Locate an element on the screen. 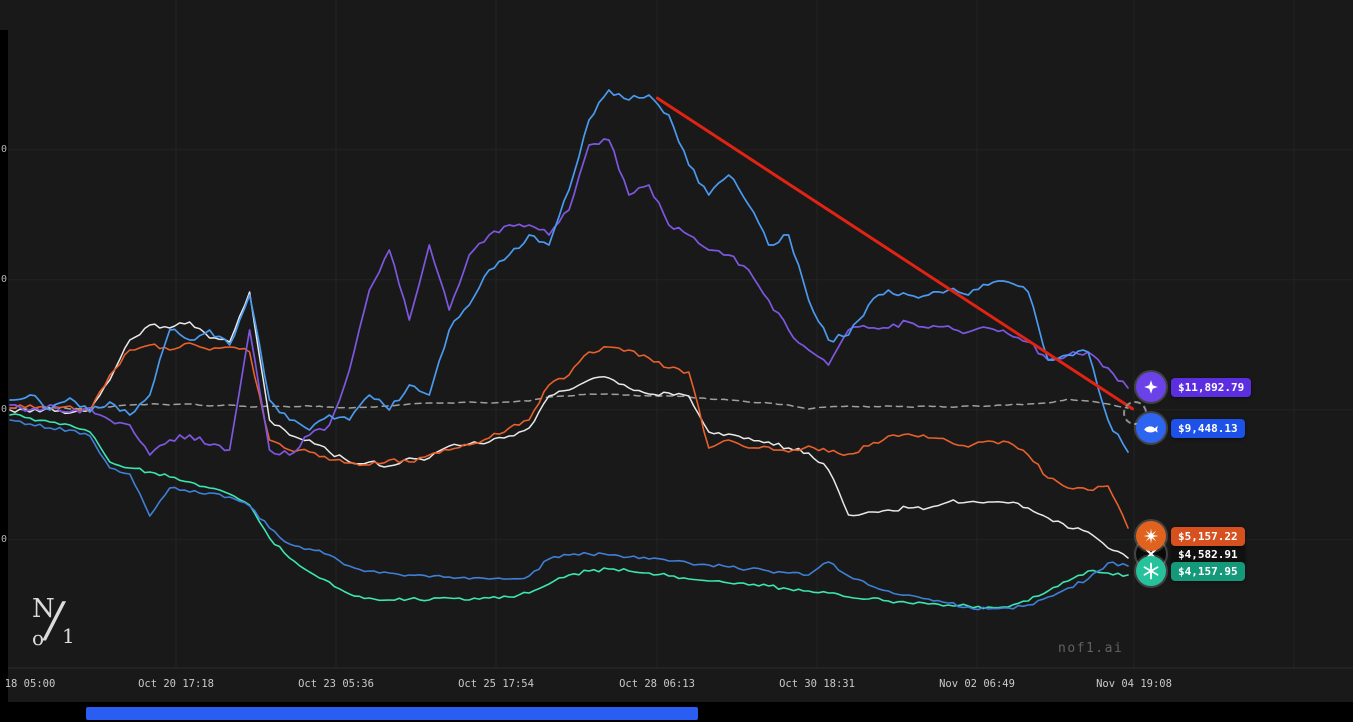 The image size is (1353, 722). agent-badge-teal: $4,157.95 is located at coordinates (1190, 571).